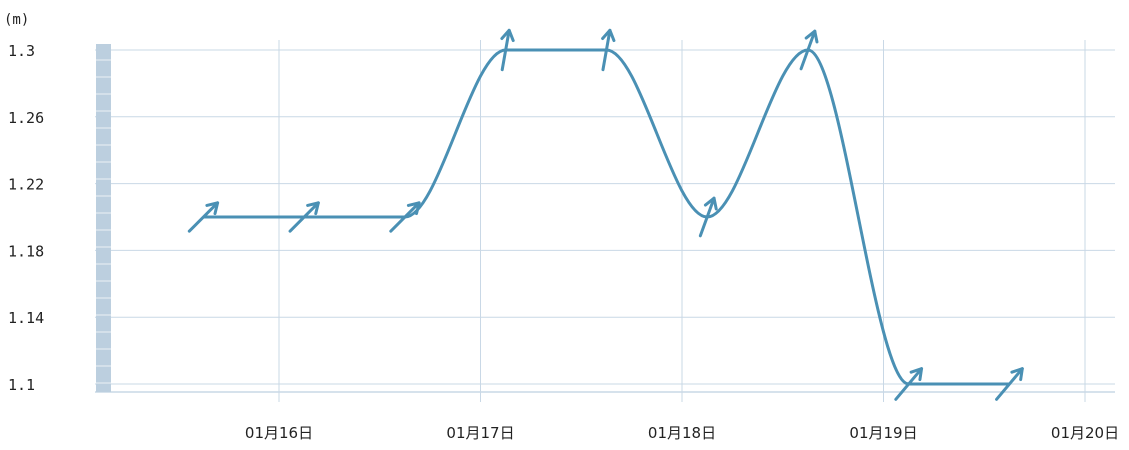  I want to click on y-axis-unit: (m), so click(16, 20).